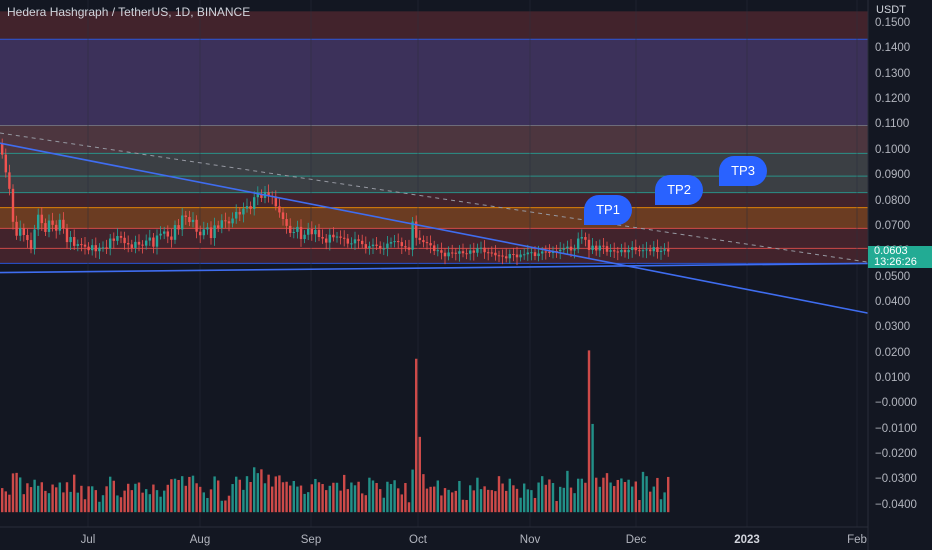  Describe the element at coordinates (893, 327) in the screenshot. I see `y-tick-label: 0.0300` at that location.